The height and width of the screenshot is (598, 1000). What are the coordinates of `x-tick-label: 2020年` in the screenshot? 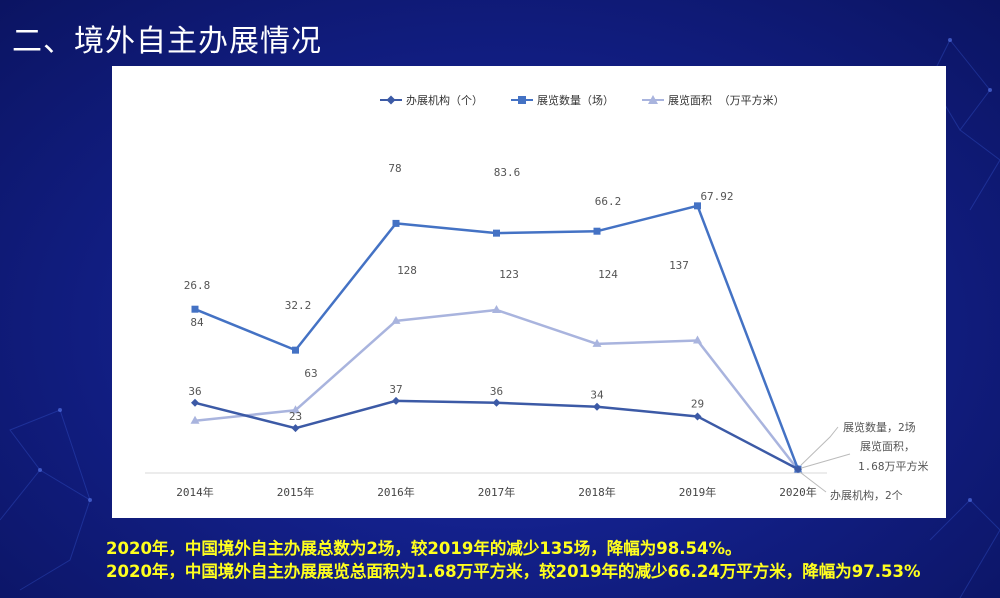 It's located at (798, 492).